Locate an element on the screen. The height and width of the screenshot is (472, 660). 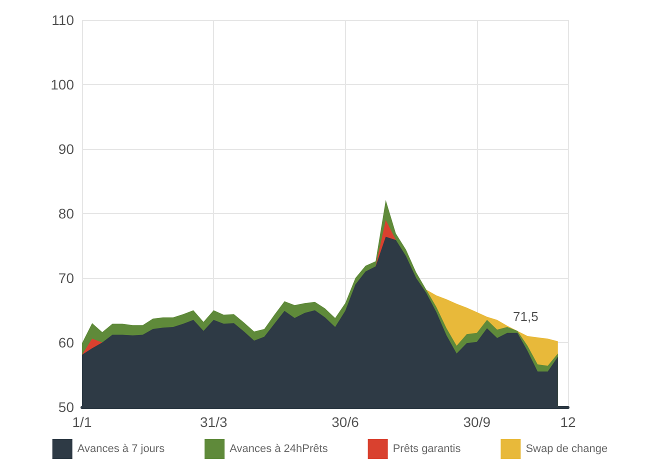
y-tick-label: 80 is located at coordinates (66, 214).